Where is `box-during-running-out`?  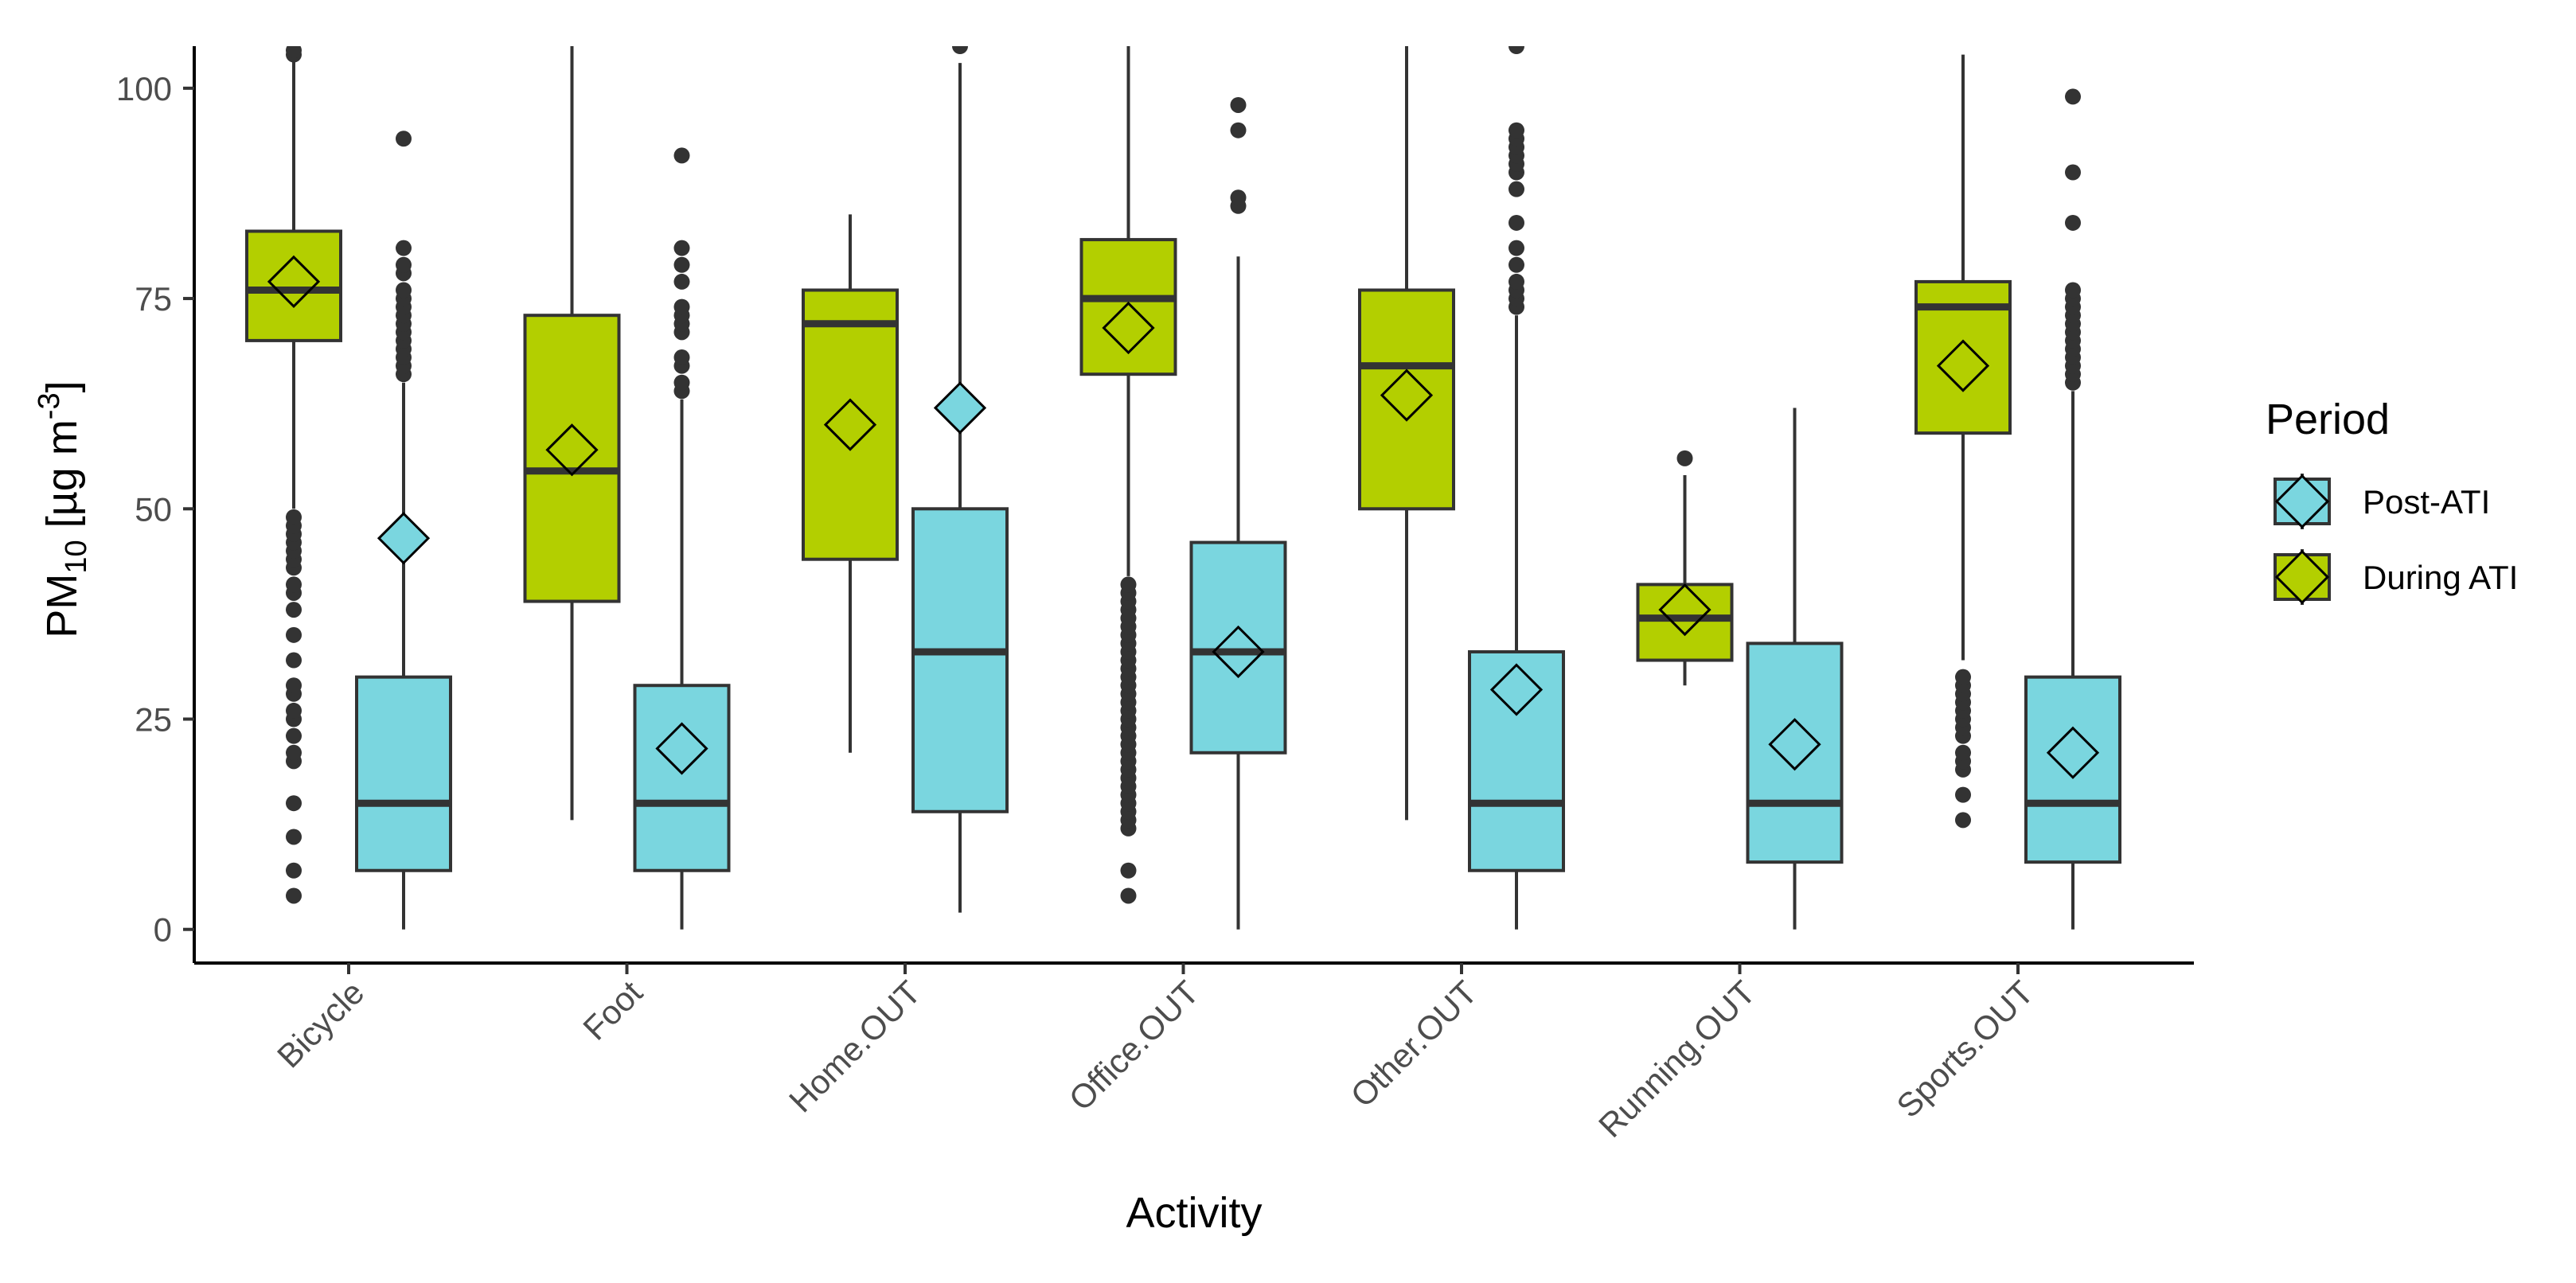 box-during-running-out is located at coordinates (1685, 568).